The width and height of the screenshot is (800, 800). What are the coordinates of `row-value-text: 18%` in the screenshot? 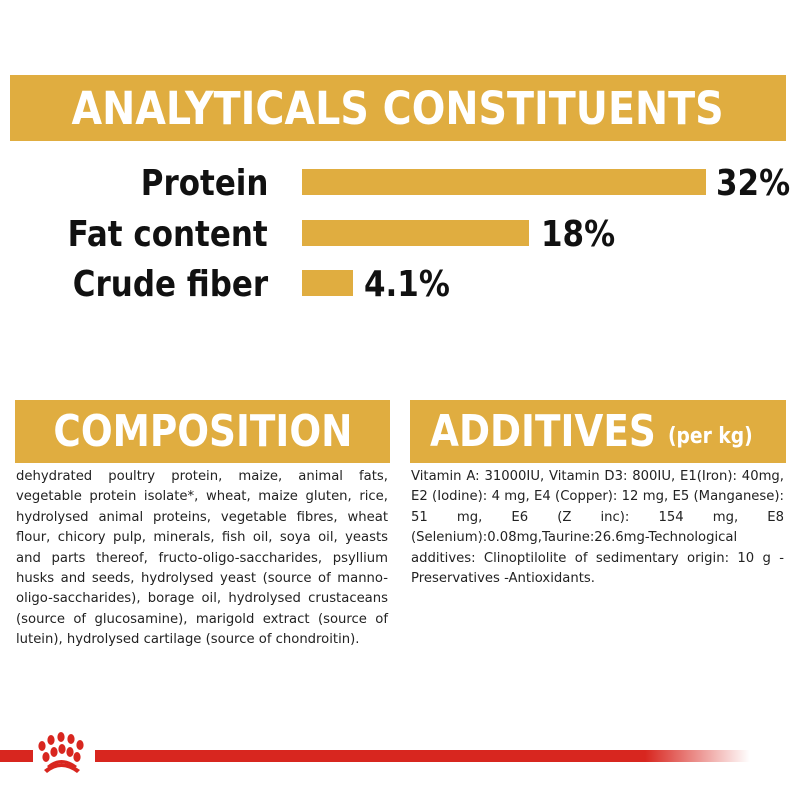 It's located at (578, 234).